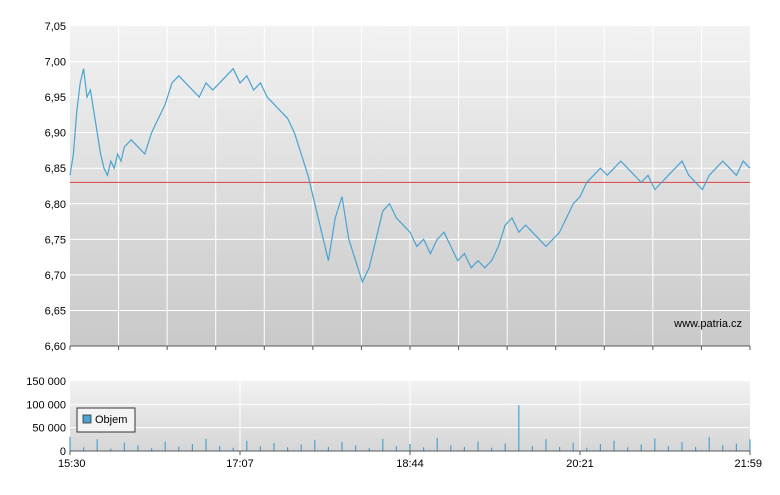 Image resolution: width=780 pixels, height=495 pixels. I want to click on price-y-tick-label: 7,00, so click(55, 63).